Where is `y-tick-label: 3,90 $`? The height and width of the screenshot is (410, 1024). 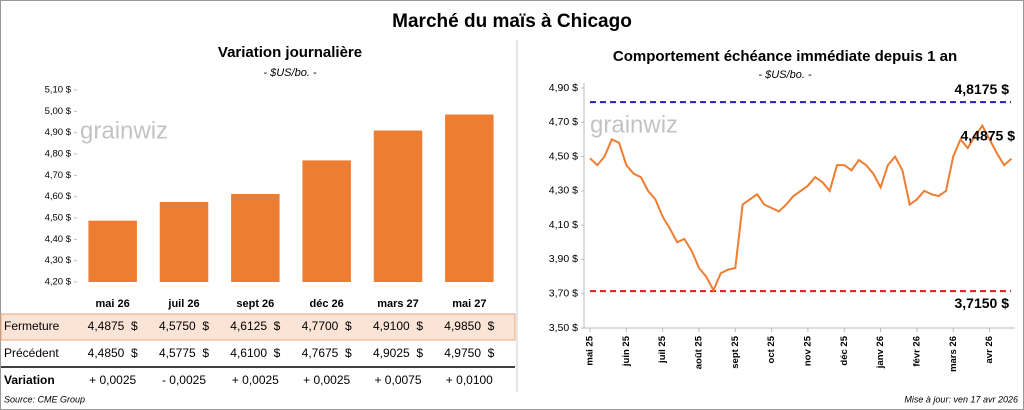 y-tick-label: 3,90 $ is located at coordinates (563, 259).